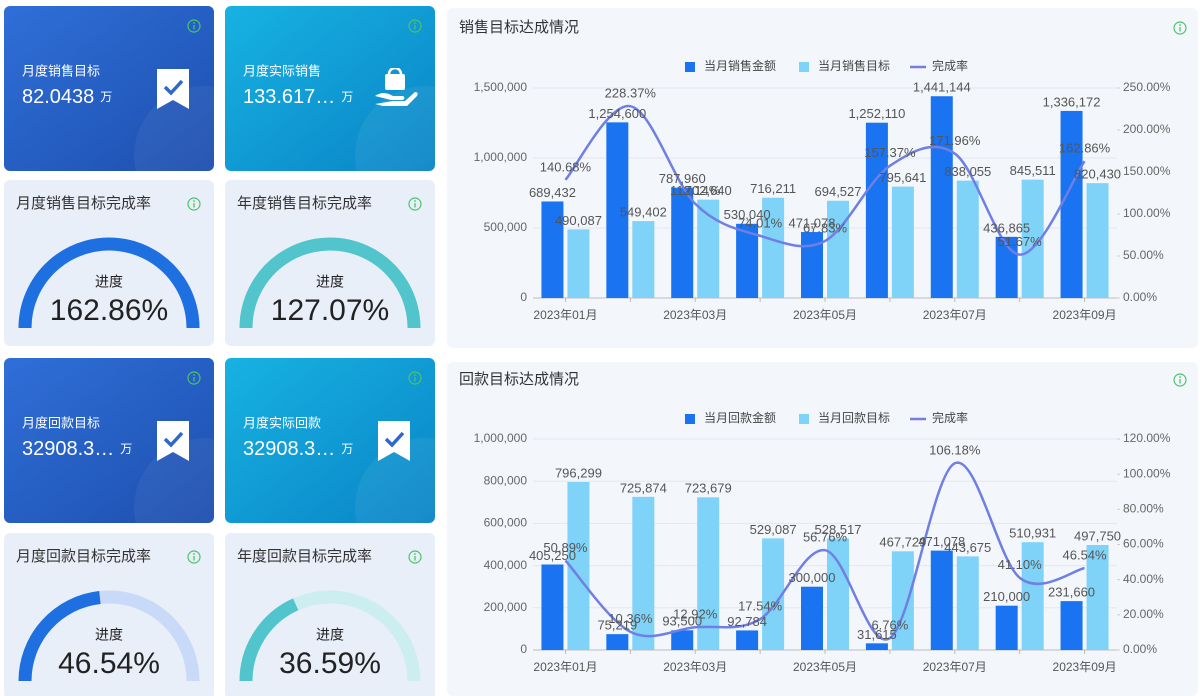  I want to click on data-label: 845,511, so click(1033, 170).